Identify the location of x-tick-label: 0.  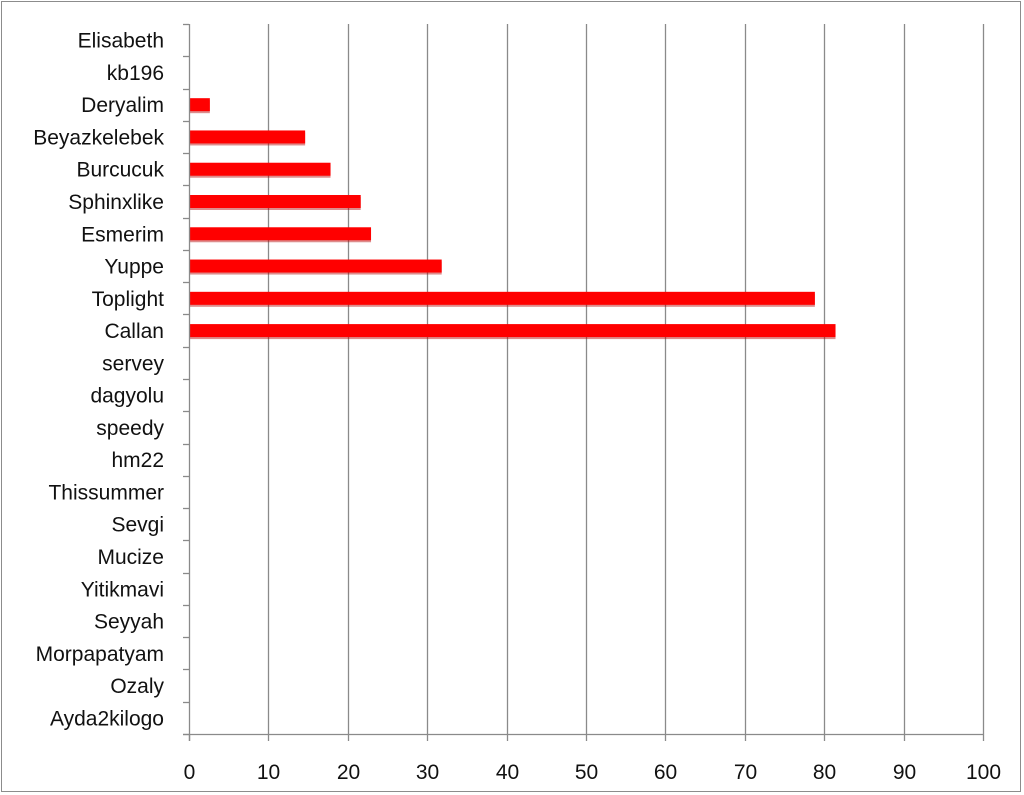
(190, 772).